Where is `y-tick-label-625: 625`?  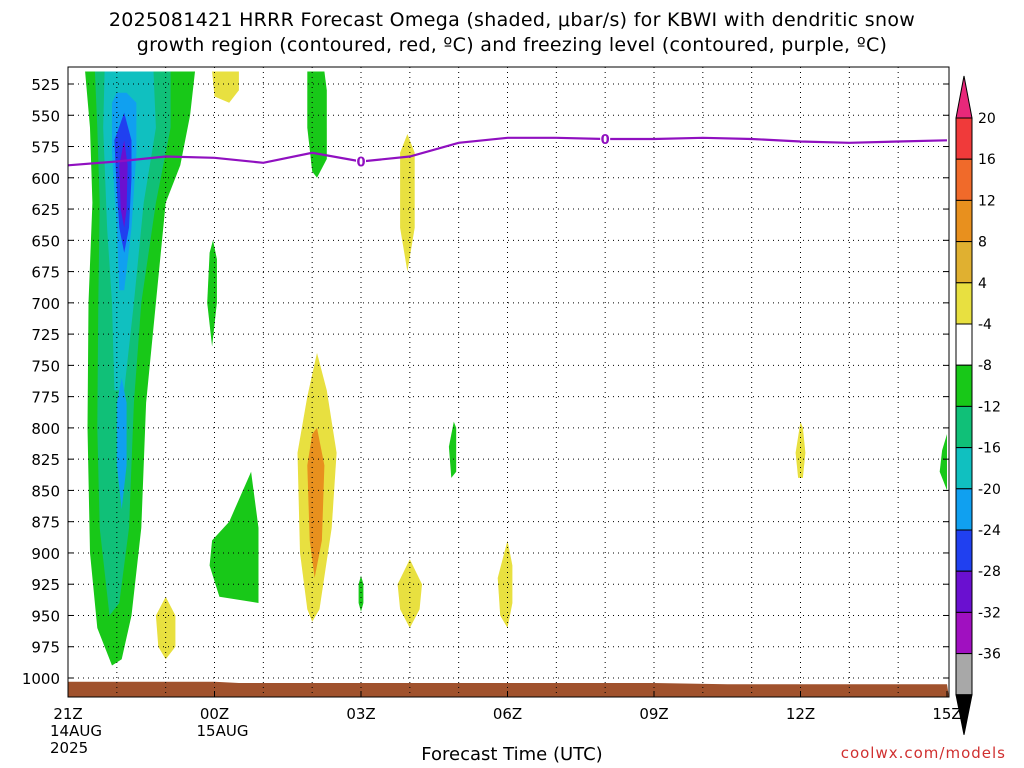 y-tick-label-625: 625 is located at coordinates (45, 210).